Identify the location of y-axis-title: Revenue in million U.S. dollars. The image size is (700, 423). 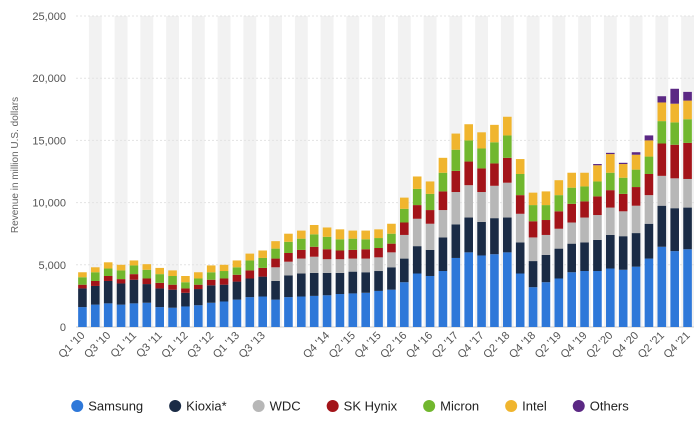
(15, 165).